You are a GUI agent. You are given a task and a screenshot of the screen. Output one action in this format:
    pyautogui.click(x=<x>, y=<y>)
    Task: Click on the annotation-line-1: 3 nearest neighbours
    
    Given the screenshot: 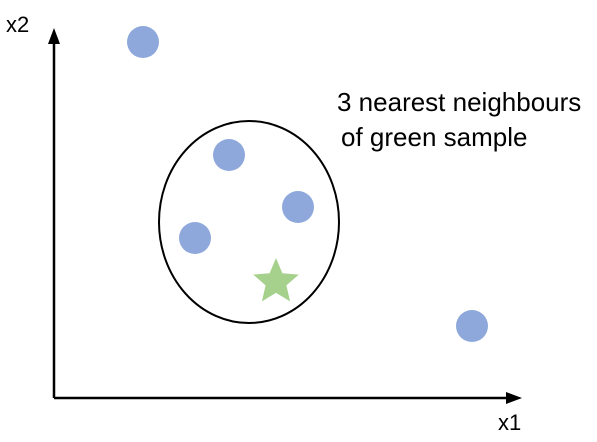 What is the action you would take?
    pyautogui.click(x=459, y=102)
    